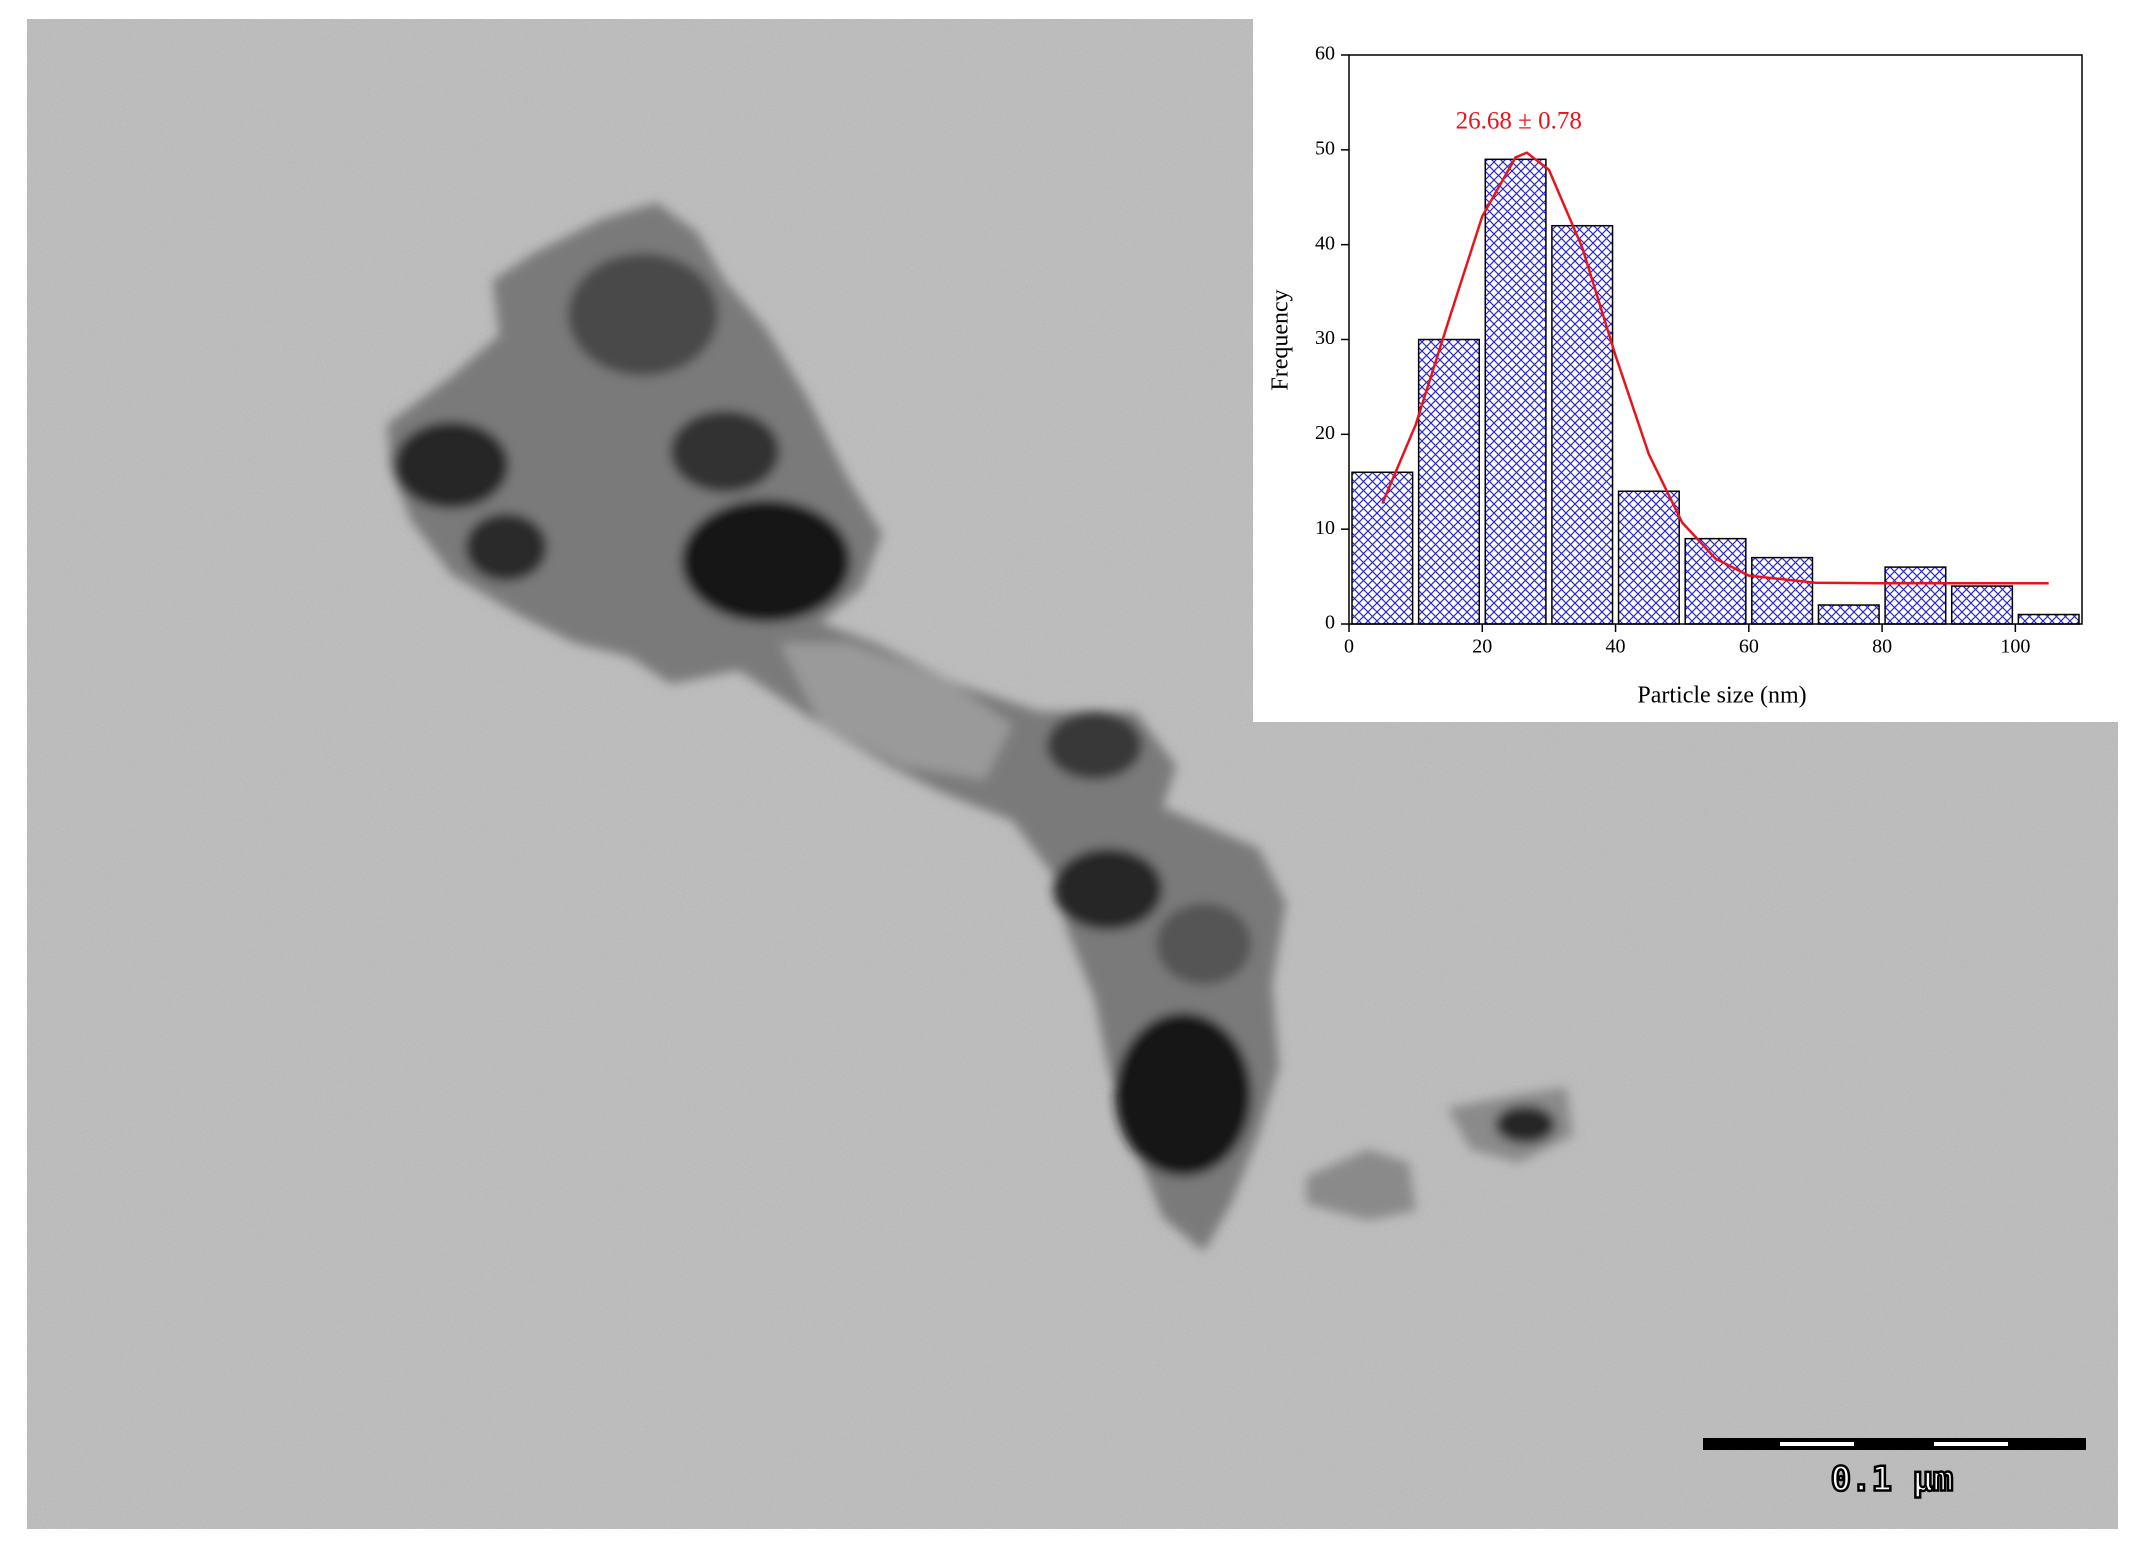 The height and width of the screenshot is (1560, 2145). I want to click on annotation: 26.68 ± 0.78, so click(1519, 120).